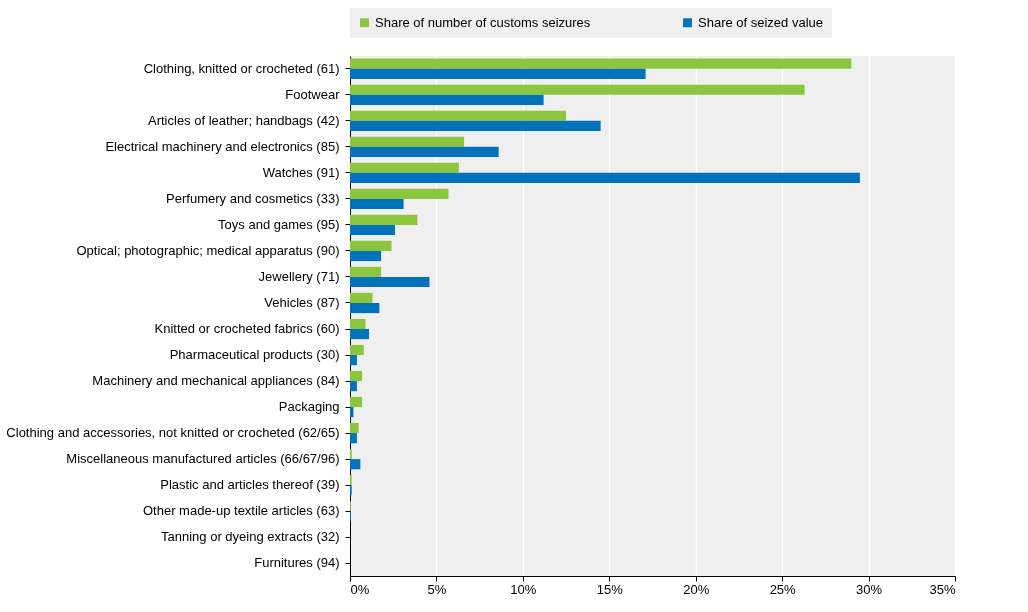 The width and height of the screenshot is (1028, 612). I want to click on y-tick-label: Optical; photographic; medical apparatus (90), so click(208, 250).